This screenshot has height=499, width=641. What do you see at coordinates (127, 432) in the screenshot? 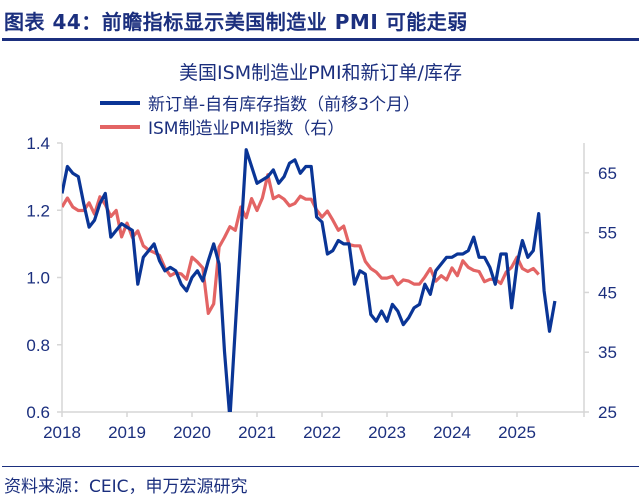
I see `x-tick-label: 2019` at bounding box center [127, 432].